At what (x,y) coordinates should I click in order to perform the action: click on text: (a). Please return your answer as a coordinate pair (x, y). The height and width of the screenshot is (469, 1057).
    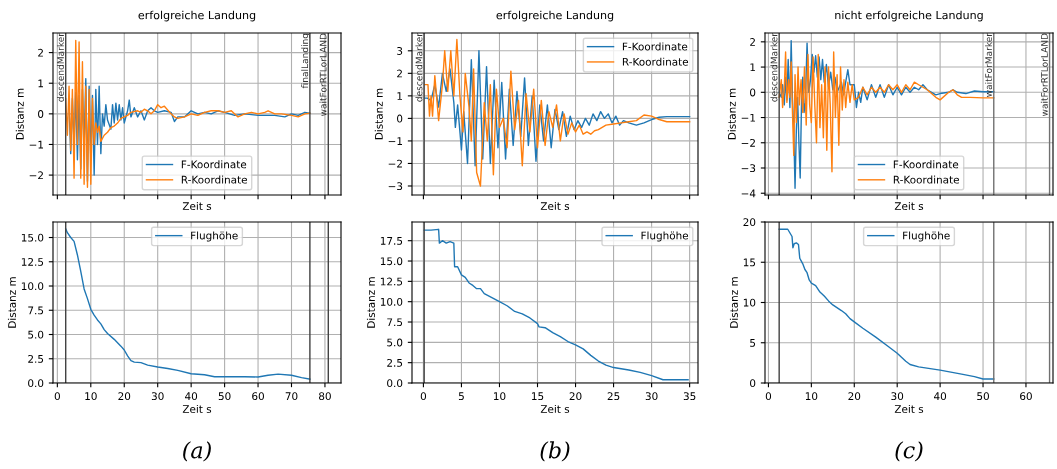
    Looking at the image, I should click on (197, 451).